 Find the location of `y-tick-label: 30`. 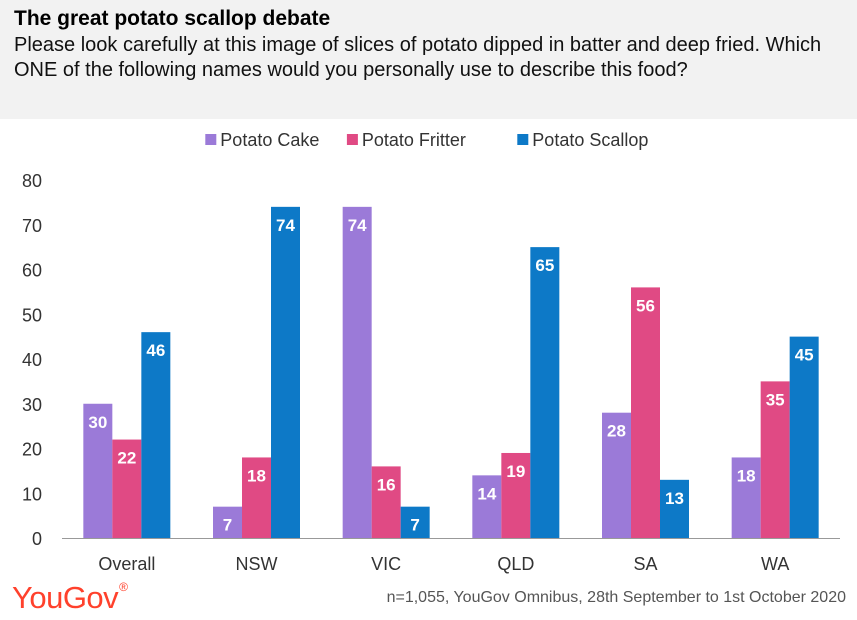

y-tick-label: 30 is located at coordinates (32, 405).